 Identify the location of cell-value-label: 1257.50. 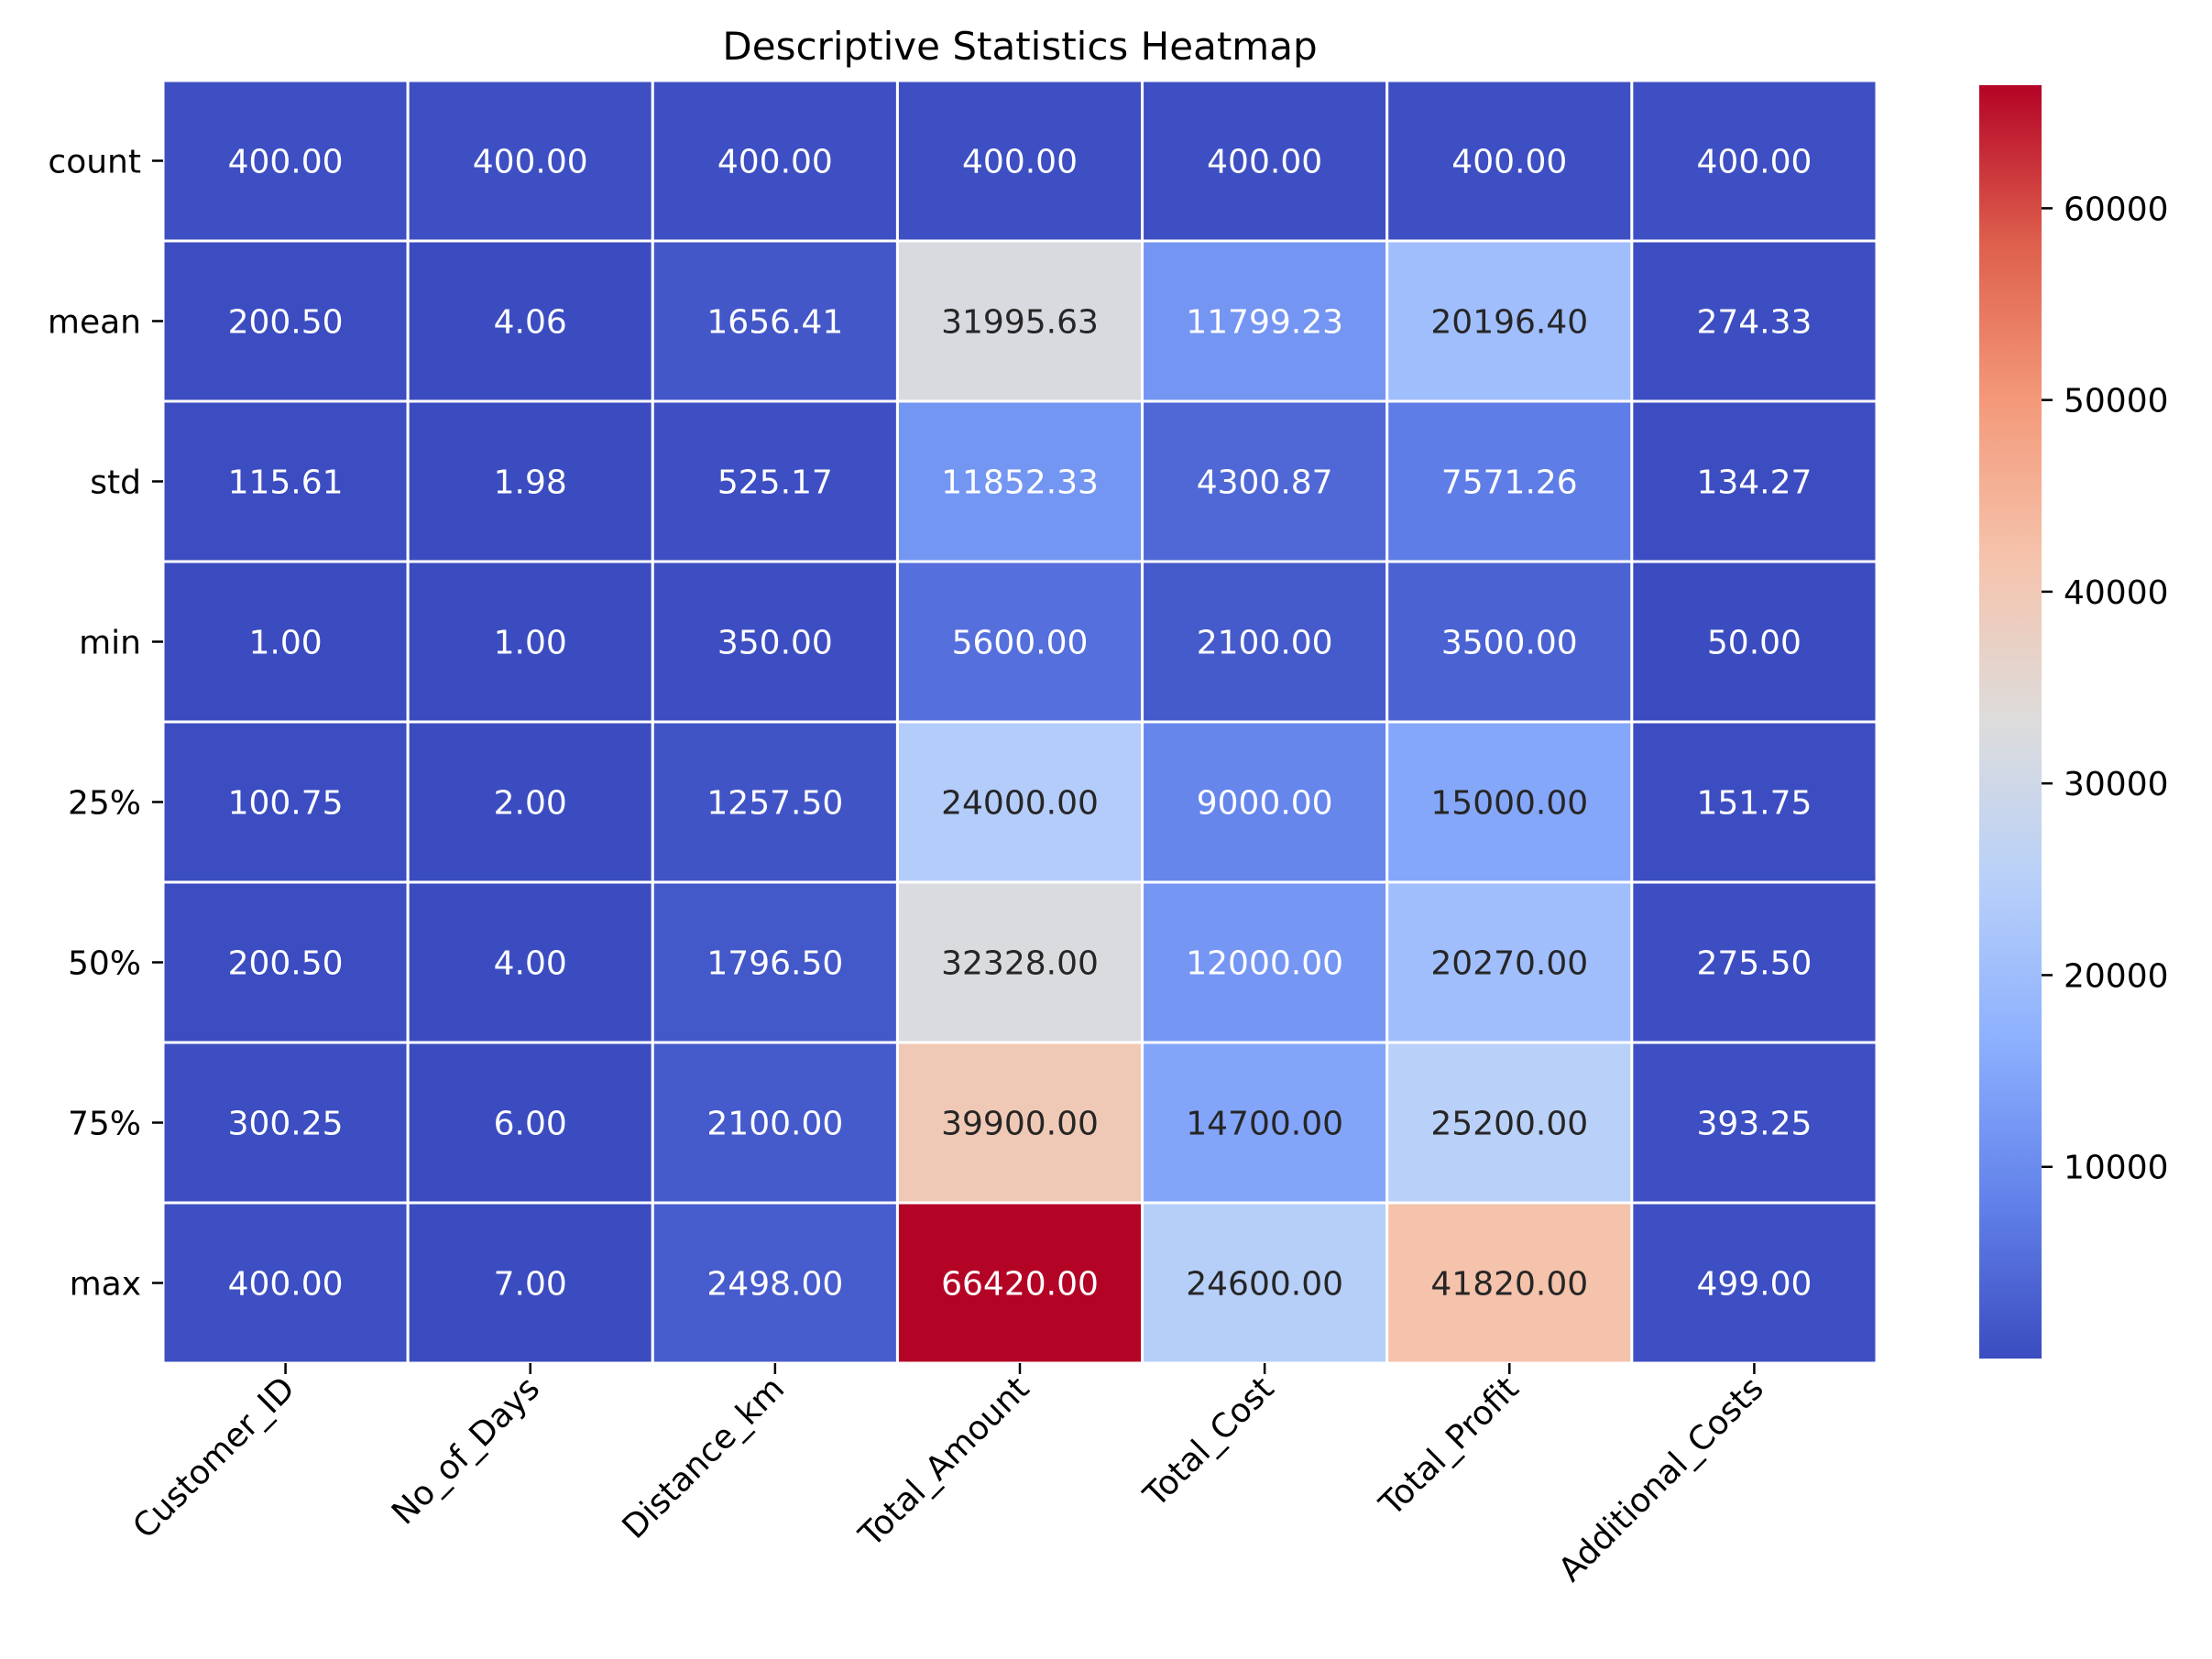
(774, 804).